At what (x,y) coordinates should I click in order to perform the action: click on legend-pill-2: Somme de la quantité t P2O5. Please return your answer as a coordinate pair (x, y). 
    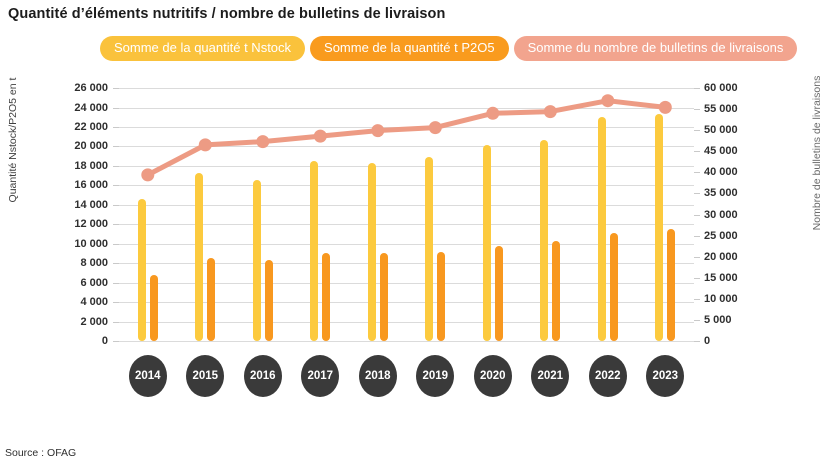
    Looking at the image, I should click on (409, 48).